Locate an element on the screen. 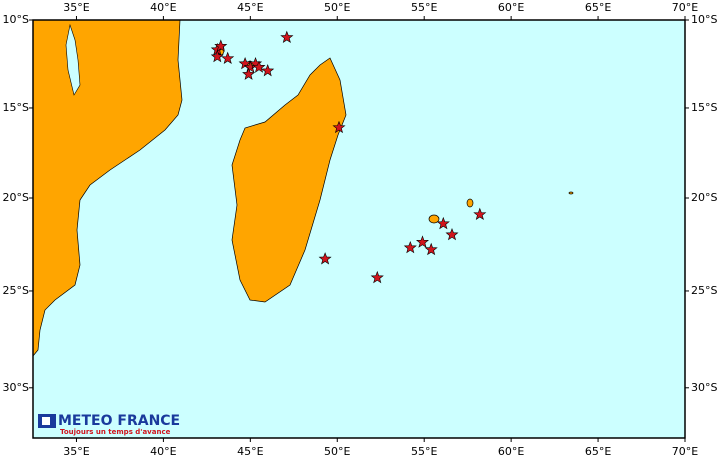 The width and height of the screenshot is (720, 464). lake is located at coordinates (73, 59).